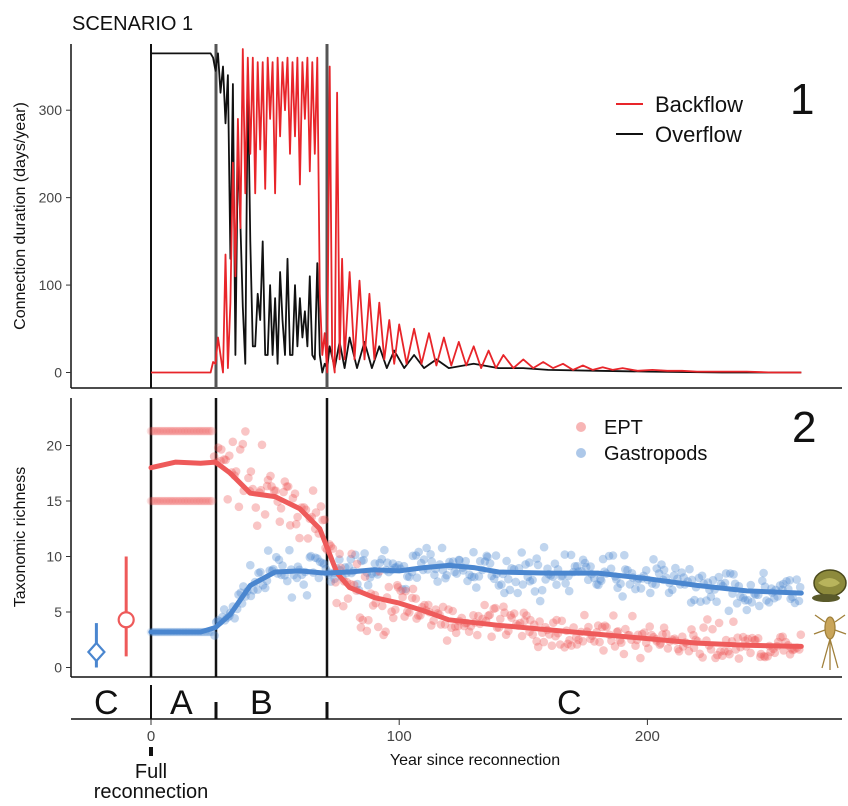 Image resolution: width=848 pixels, height=806 pixels. Describe the element at coordinates (830, 642) in the screenshot. I see `mayfly-larva-icon` at that location.